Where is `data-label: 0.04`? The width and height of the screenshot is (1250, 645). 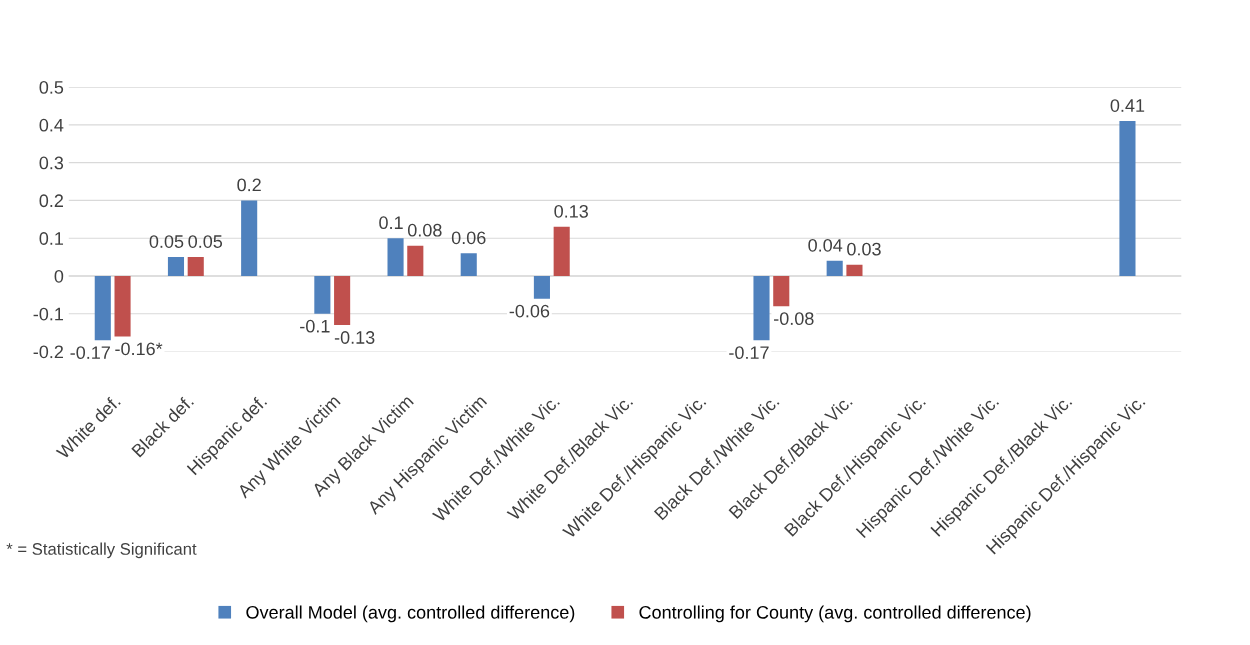 data-label: 0.04 is located at coordinates (825, 245).